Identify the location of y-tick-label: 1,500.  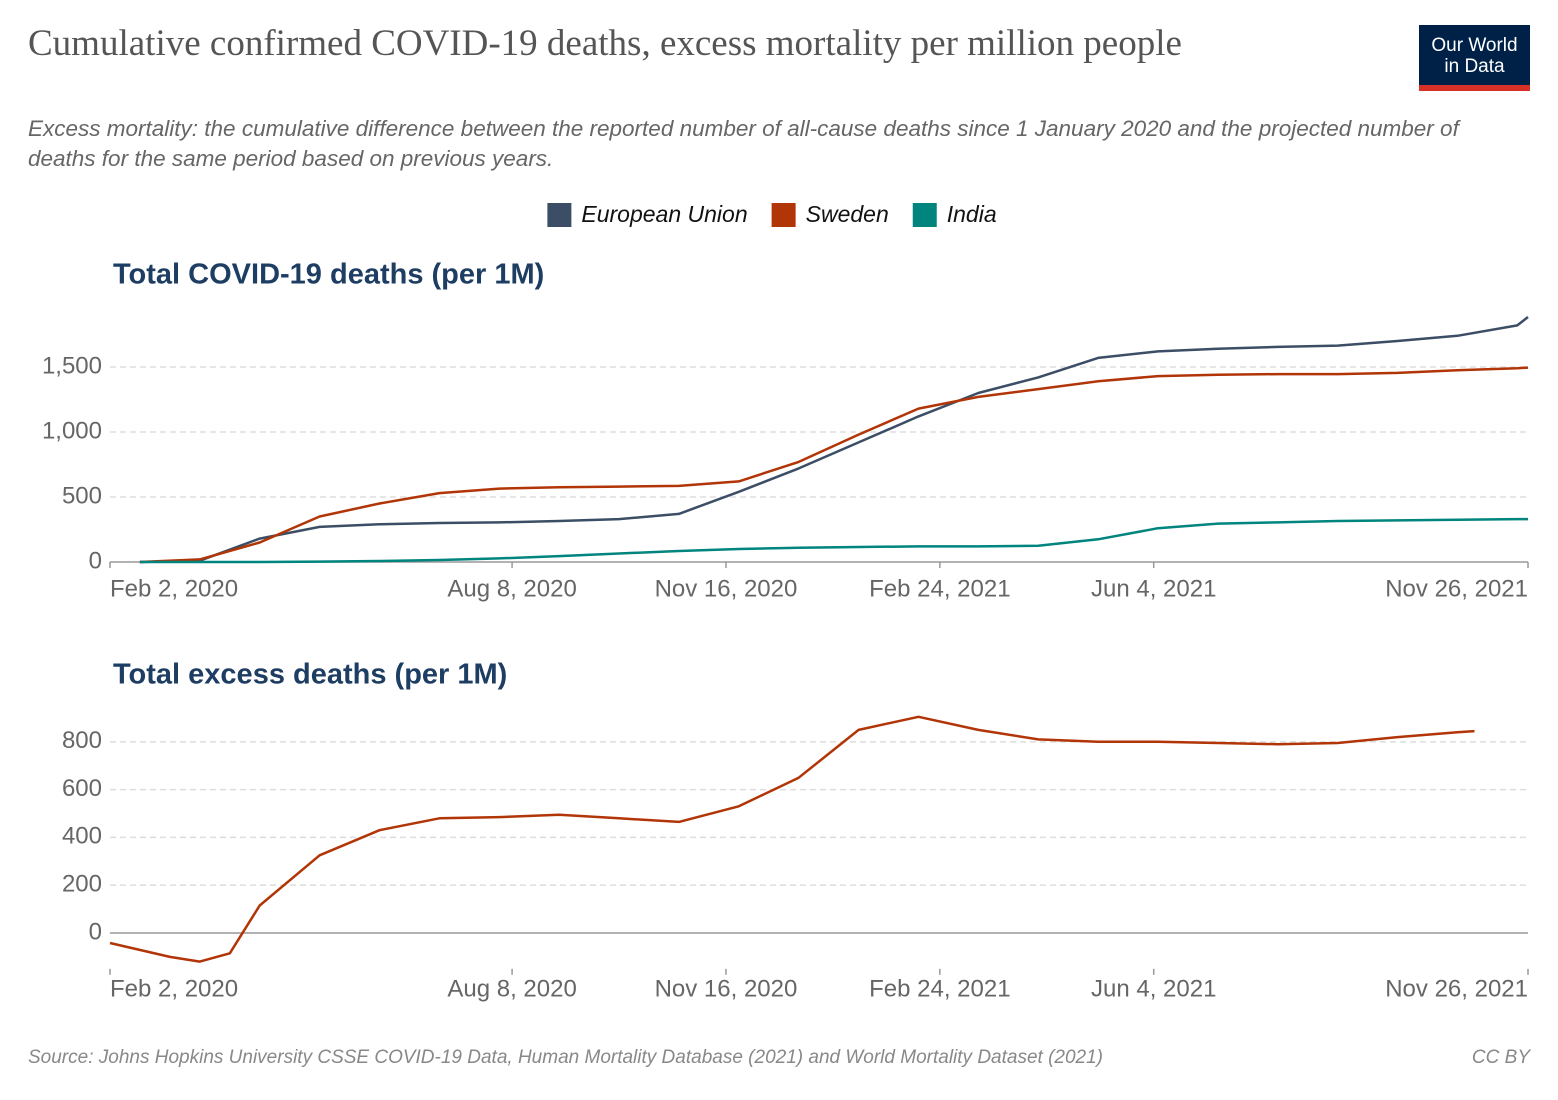
(72, 365).